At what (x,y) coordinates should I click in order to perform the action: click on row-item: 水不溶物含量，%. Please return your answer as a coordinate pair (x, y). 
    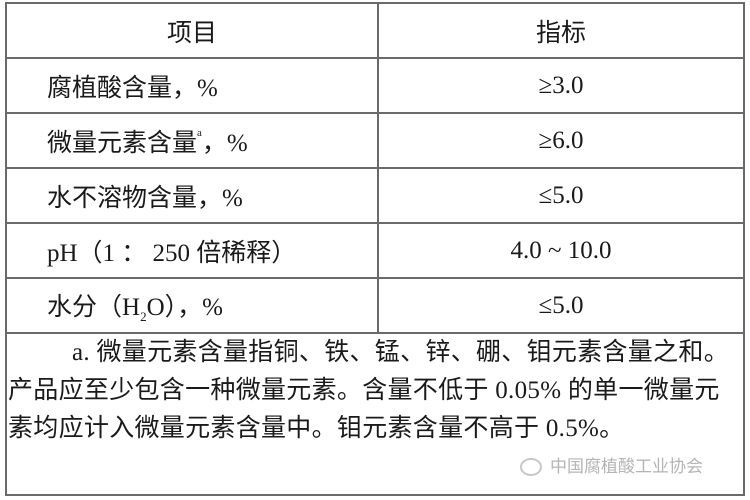
    Looking at the image, I should click on (192, 195).